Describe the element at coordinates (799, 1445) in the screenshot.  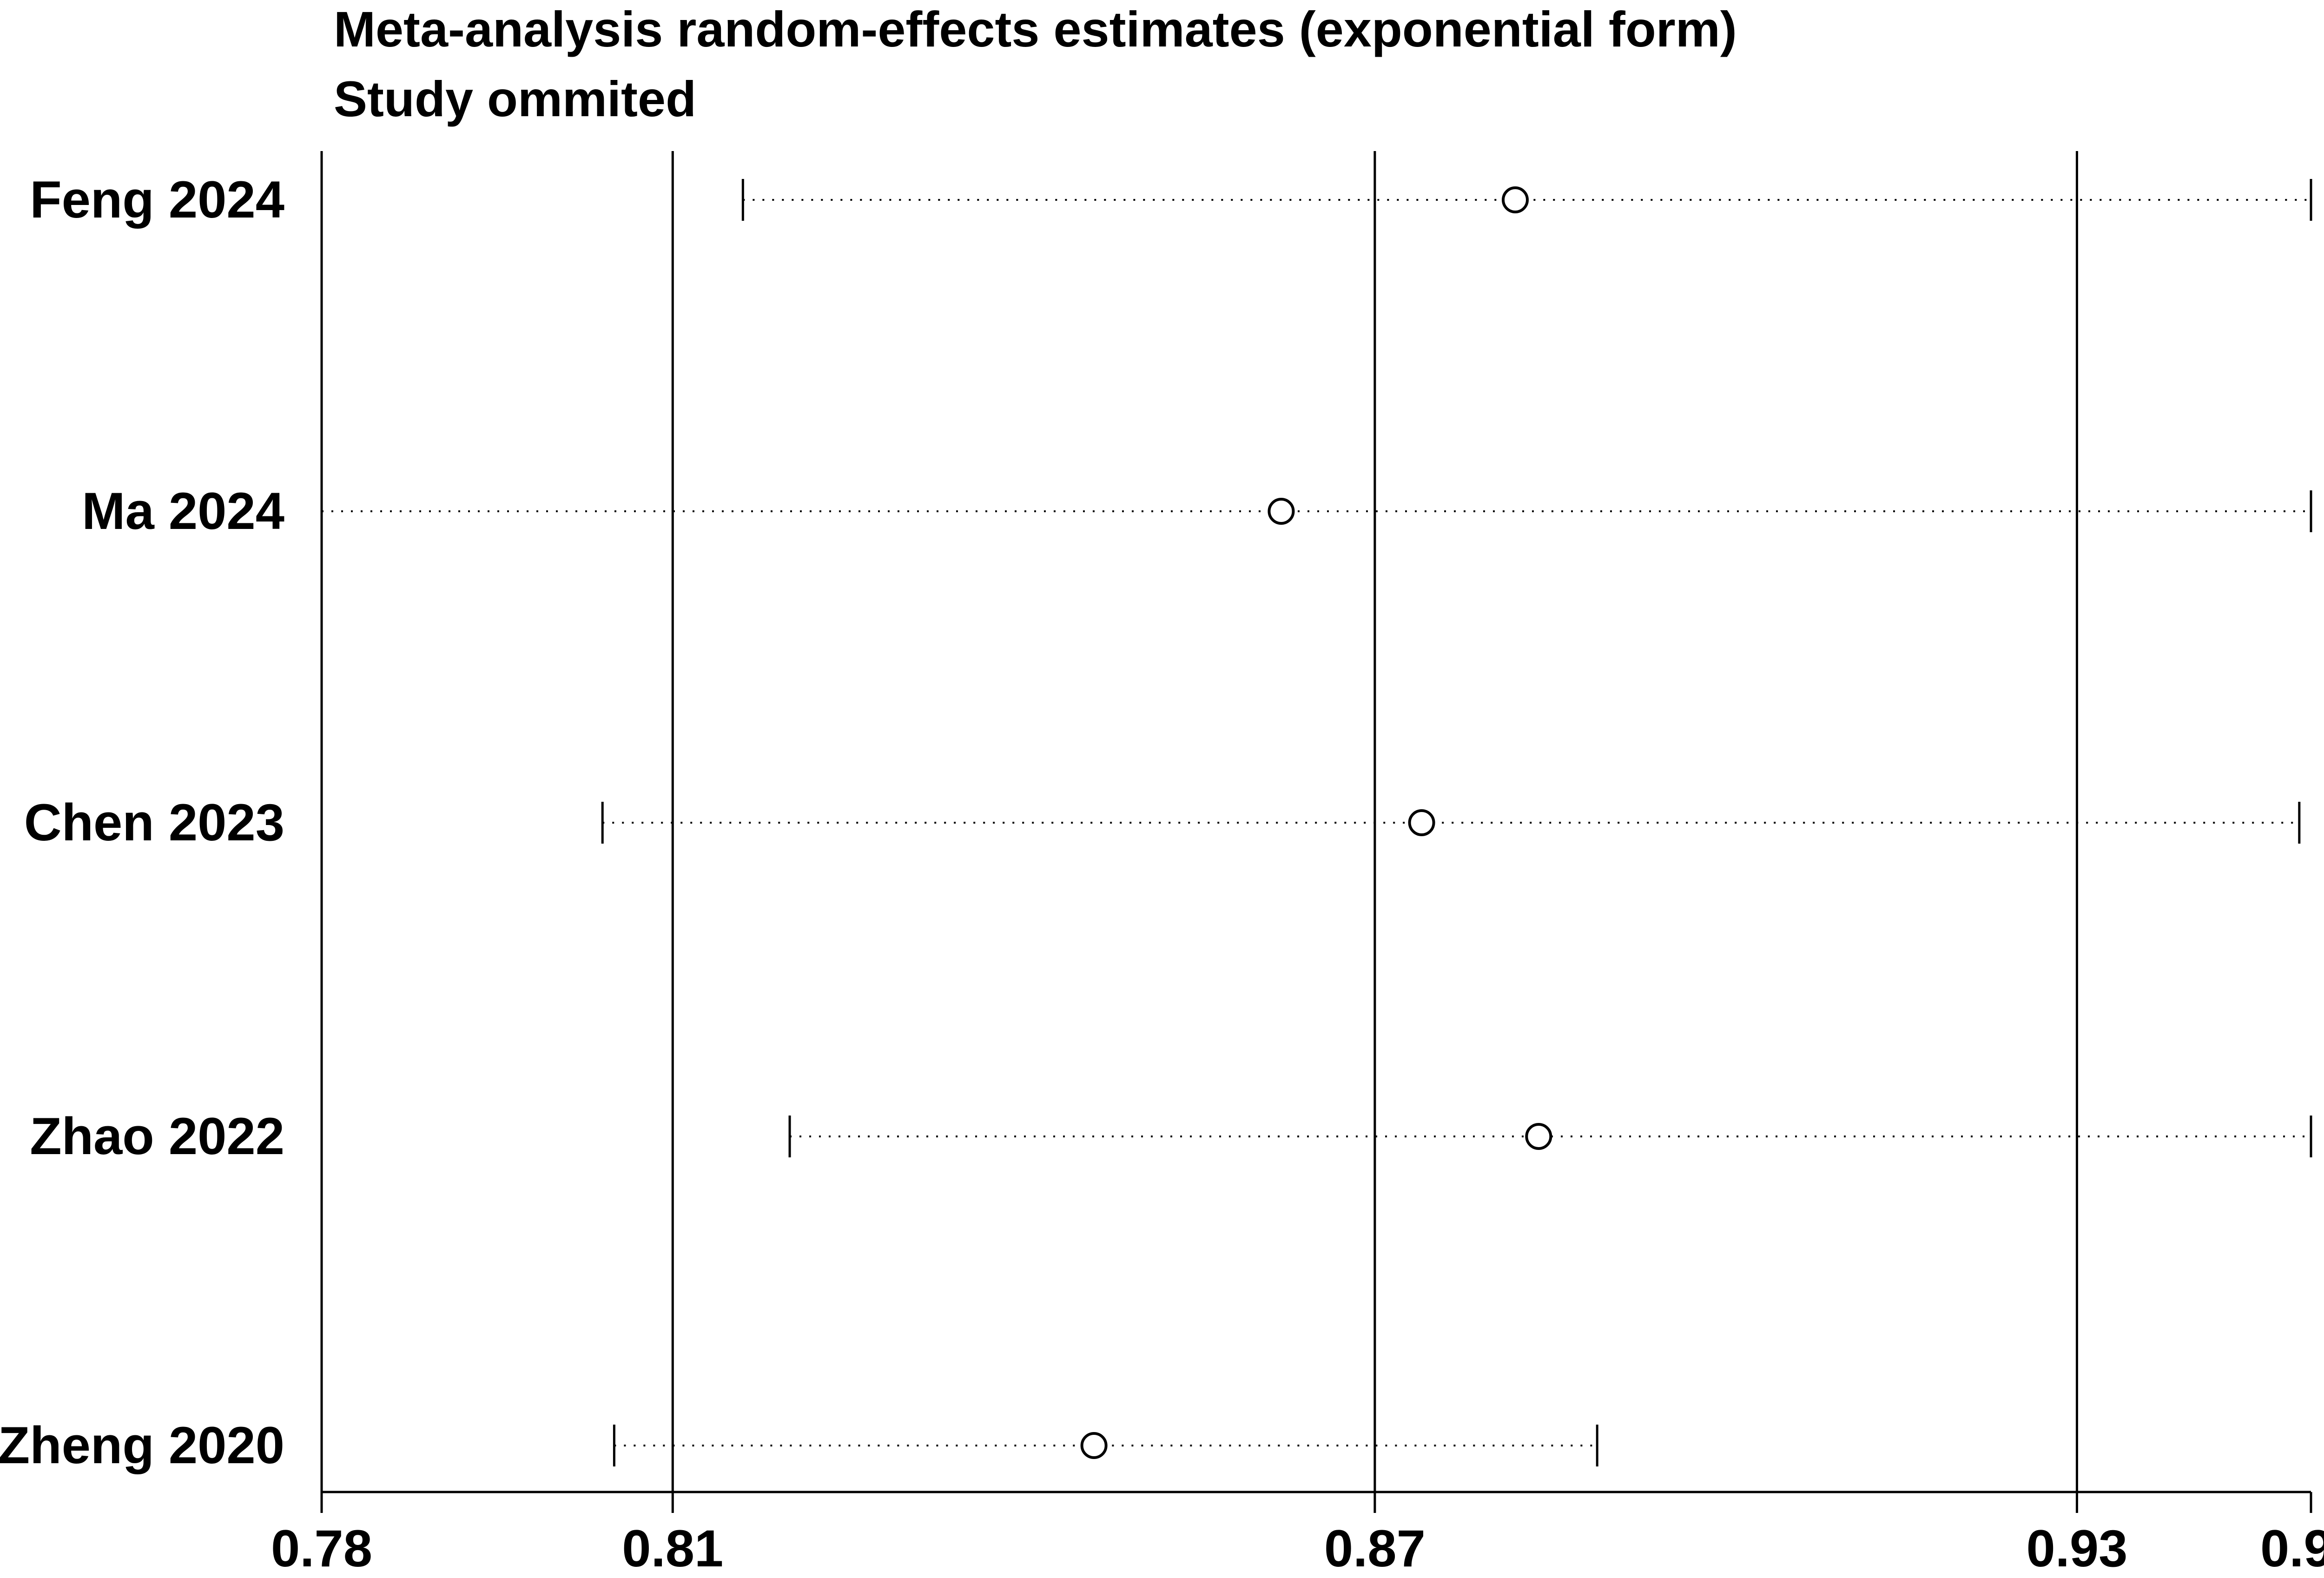
I see `study-row-4: Zheng 2020` at that location.